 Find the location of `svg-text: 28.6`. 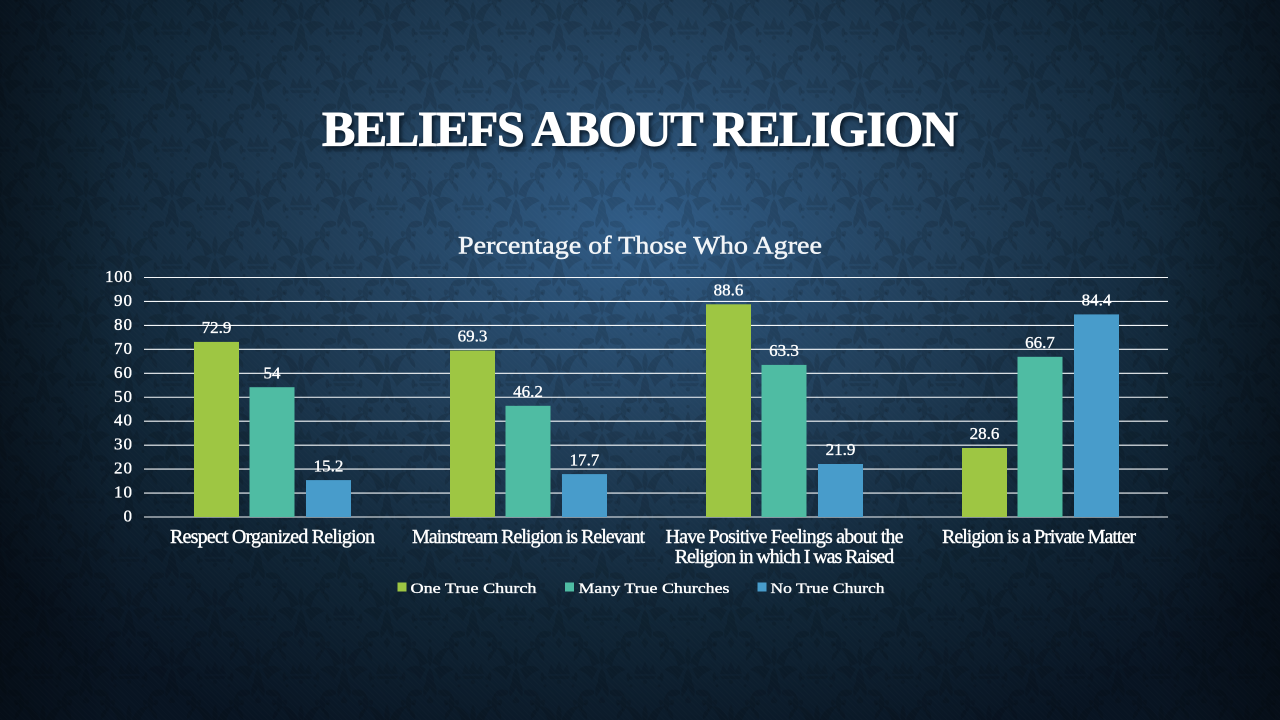

svg-text: 28.6 is located at coordinates (985, 433).